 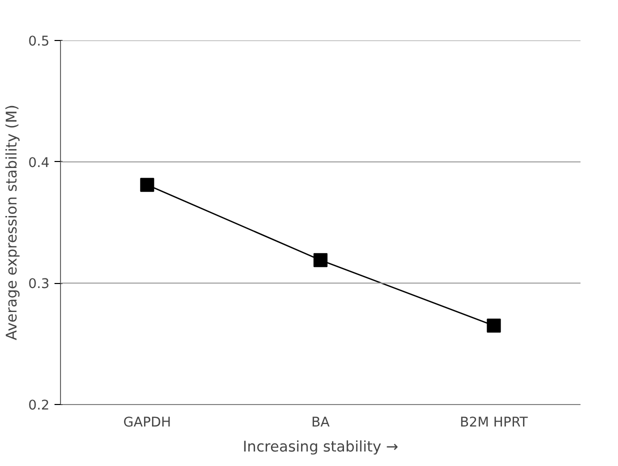 I want to click on y-tick-label: 0.2, so click(x=39, y=406).